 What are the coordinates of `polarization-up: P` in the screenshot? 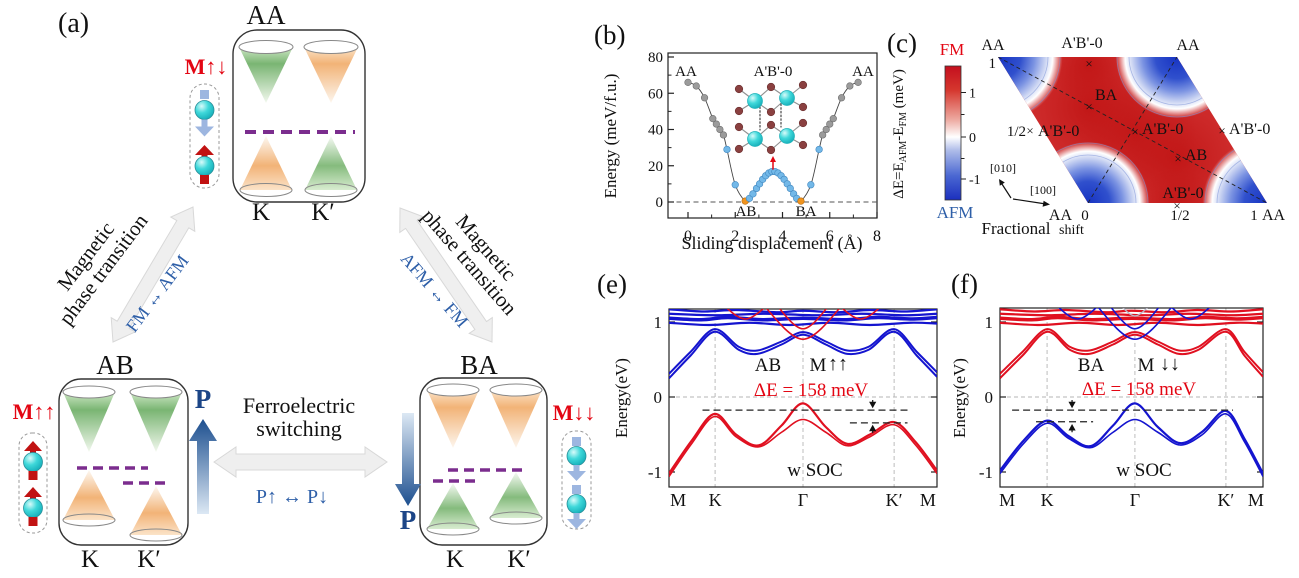 It's located at (203, 449).